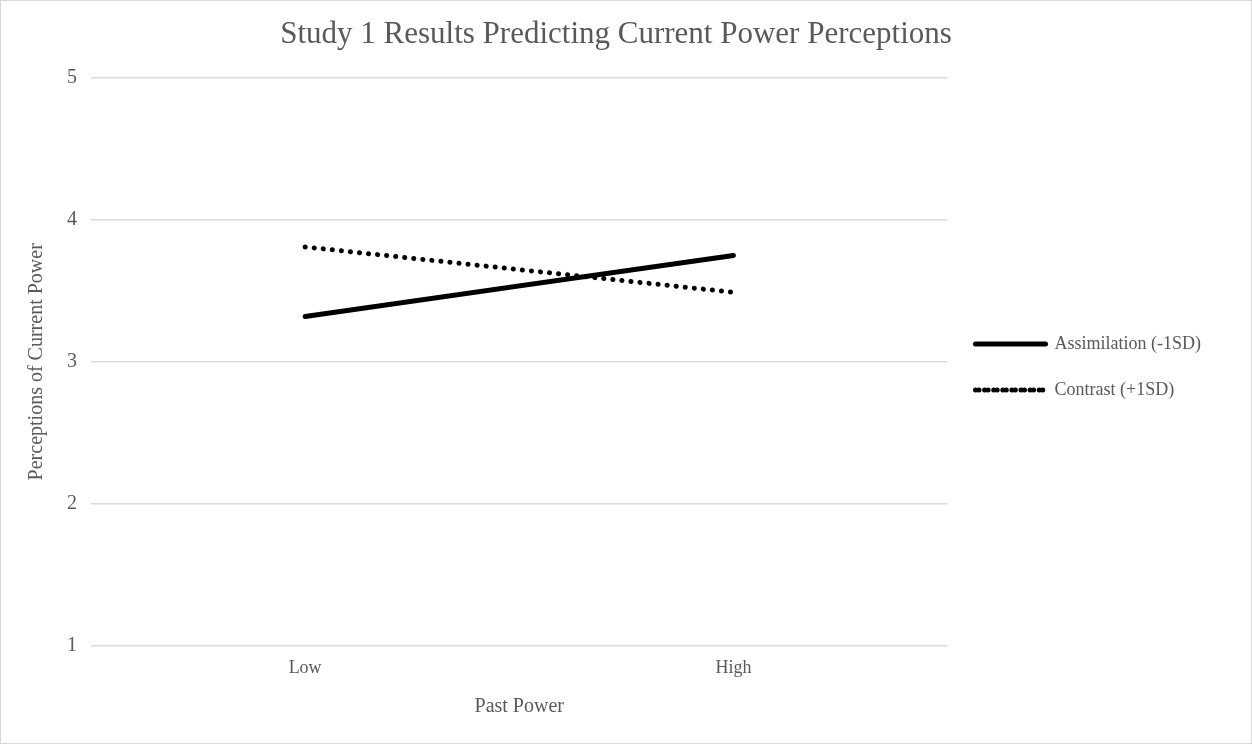 This screenshot has height=744, width=1252. What do you see at coordinates (72, 76) in the screenshot?
I see `y-tick-label: 5` at bounding box center [72, 76].